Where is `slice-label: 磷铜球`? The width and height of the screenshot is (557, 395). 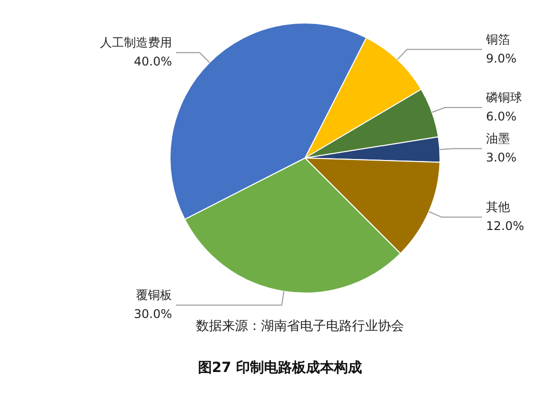 slice-label: 磷铜球 is located at coordinates (503, 97).